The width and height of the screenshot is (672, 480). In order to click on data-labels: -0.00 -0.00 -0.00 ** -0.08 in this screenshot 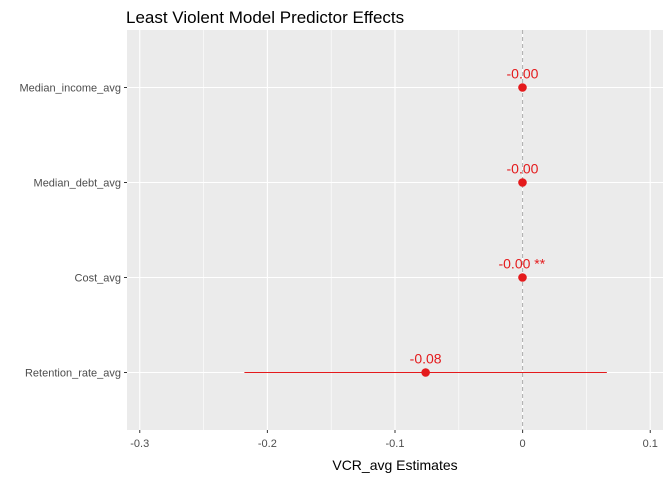, I will do `click(478, 216)`.